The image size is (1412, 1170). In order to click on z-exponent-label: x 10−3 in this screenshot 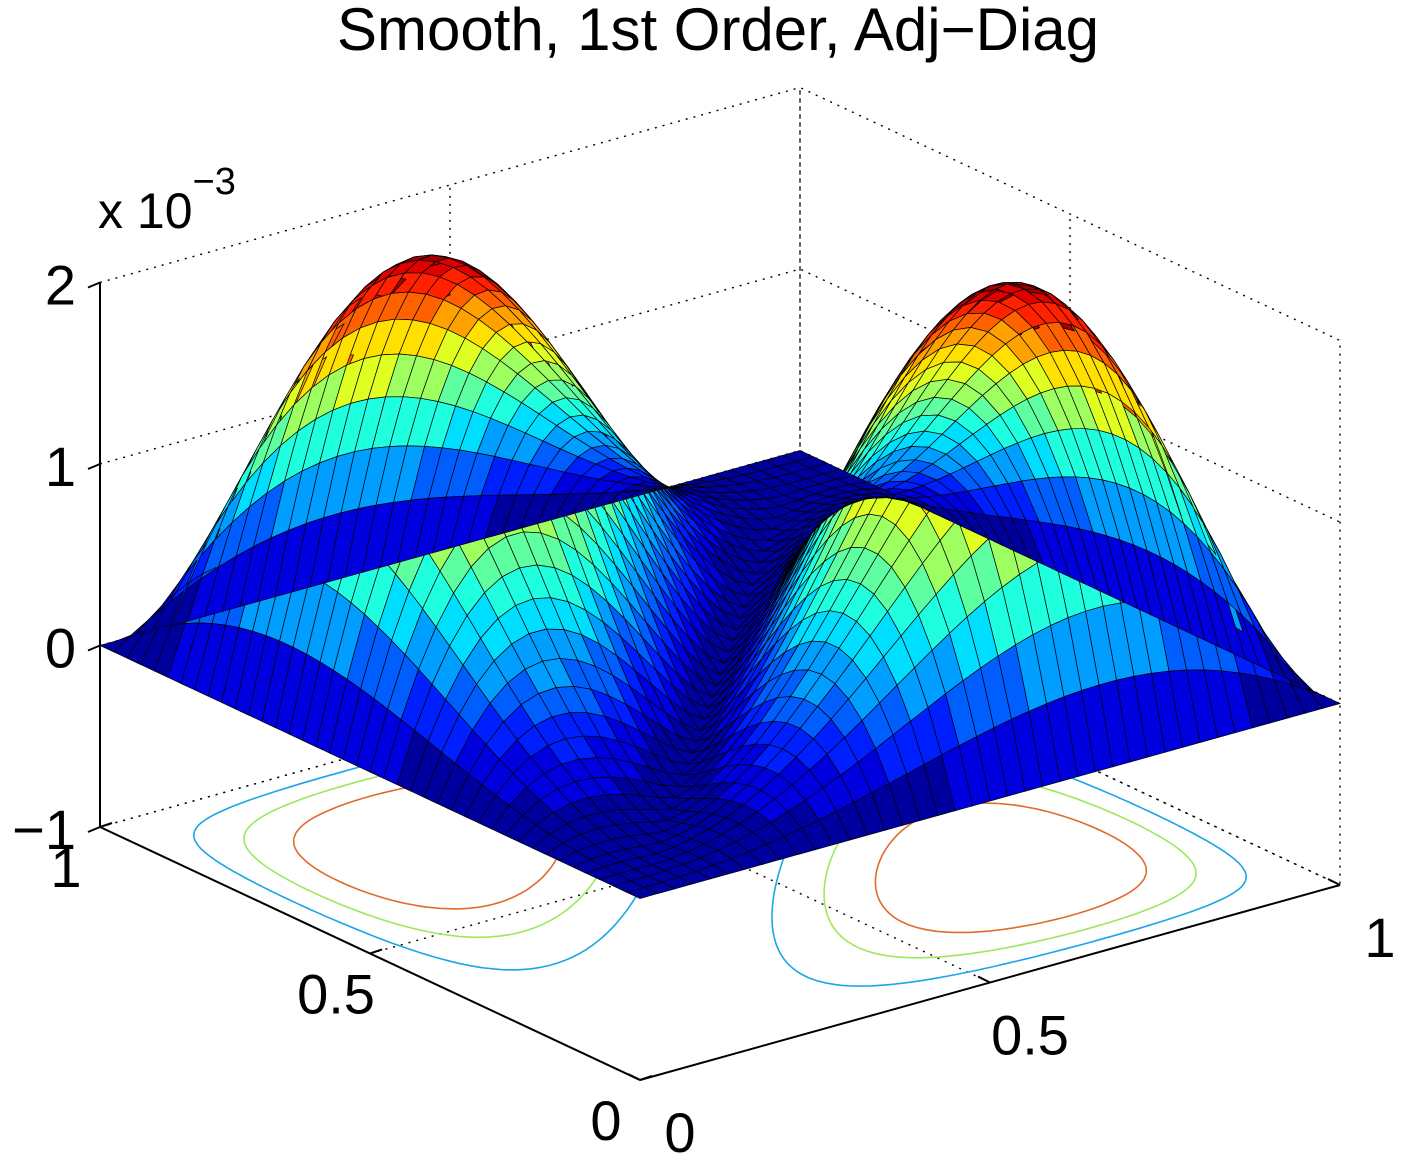, I will do `click(167, 200)`.